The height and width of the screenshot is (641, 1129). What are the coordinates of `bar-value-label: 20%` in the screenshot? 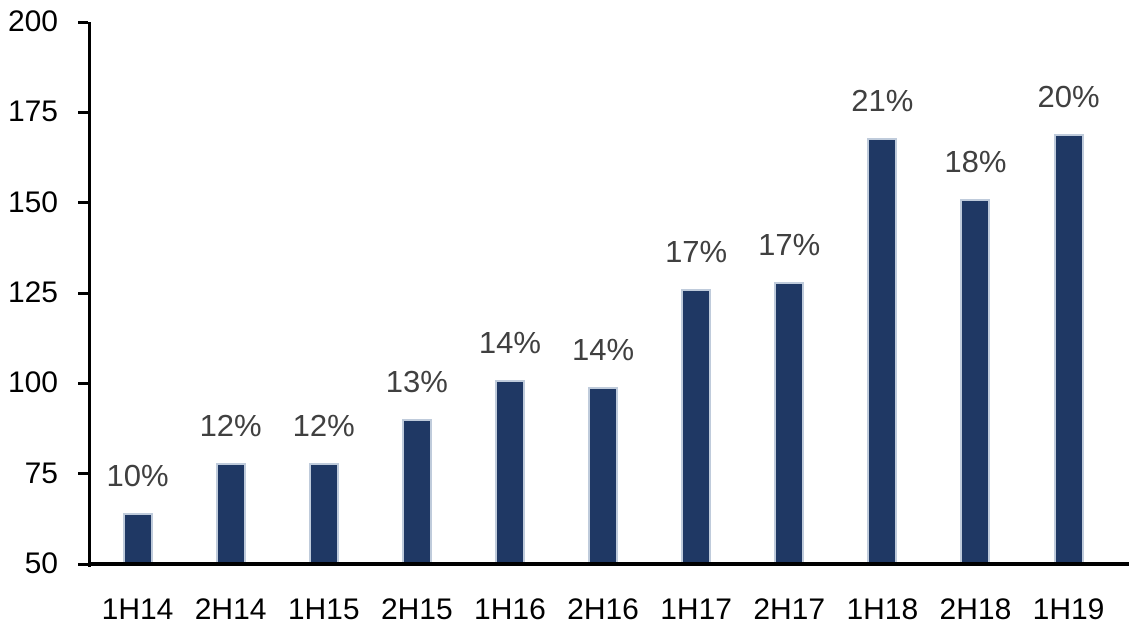 It's located at (1068, 96).